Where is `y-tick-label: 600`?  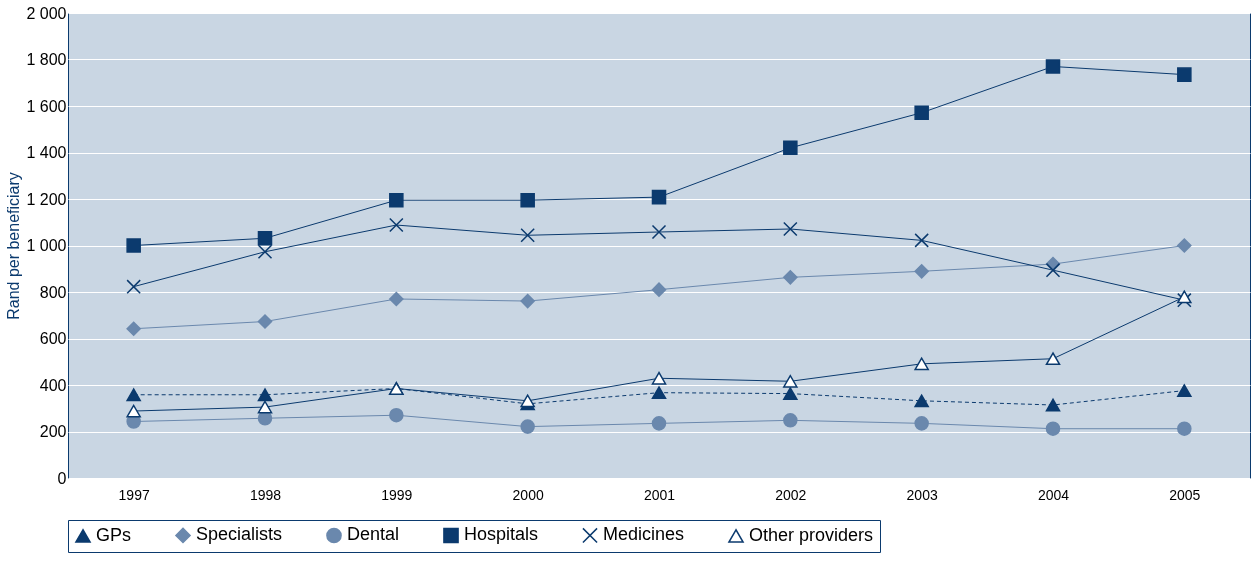
y-tick-label: 600 is located at coordinates (53, 338).